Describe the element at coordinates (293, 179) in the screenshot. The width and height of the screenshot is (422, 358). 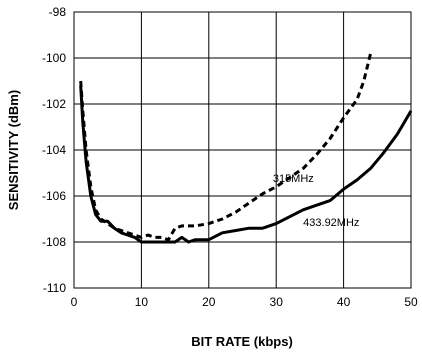
I see `series-annotation: 315MHz` at that location.